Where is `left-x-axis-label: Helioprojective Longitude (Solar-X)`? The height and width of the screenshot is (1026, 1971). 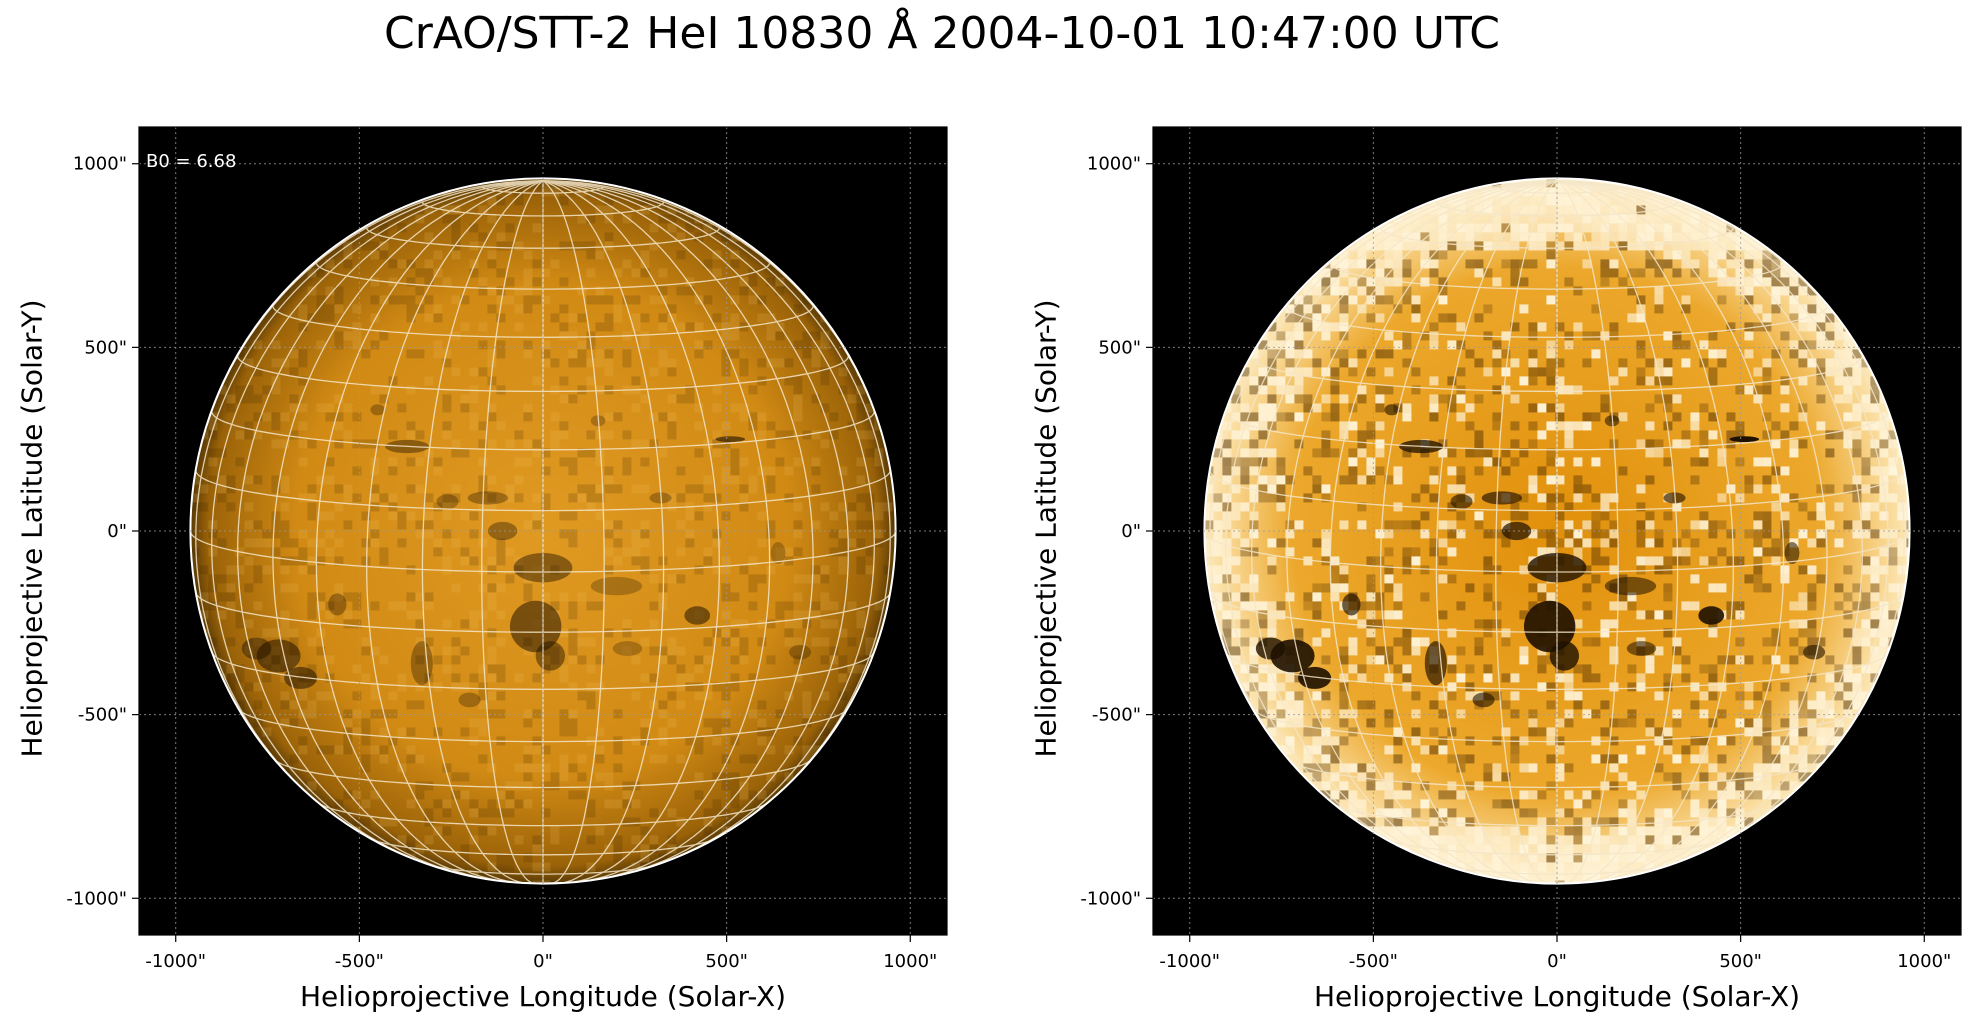 left-x-axis-label: Helioprojective Longitude (Solar-X) is located at coordinates (543, 996).